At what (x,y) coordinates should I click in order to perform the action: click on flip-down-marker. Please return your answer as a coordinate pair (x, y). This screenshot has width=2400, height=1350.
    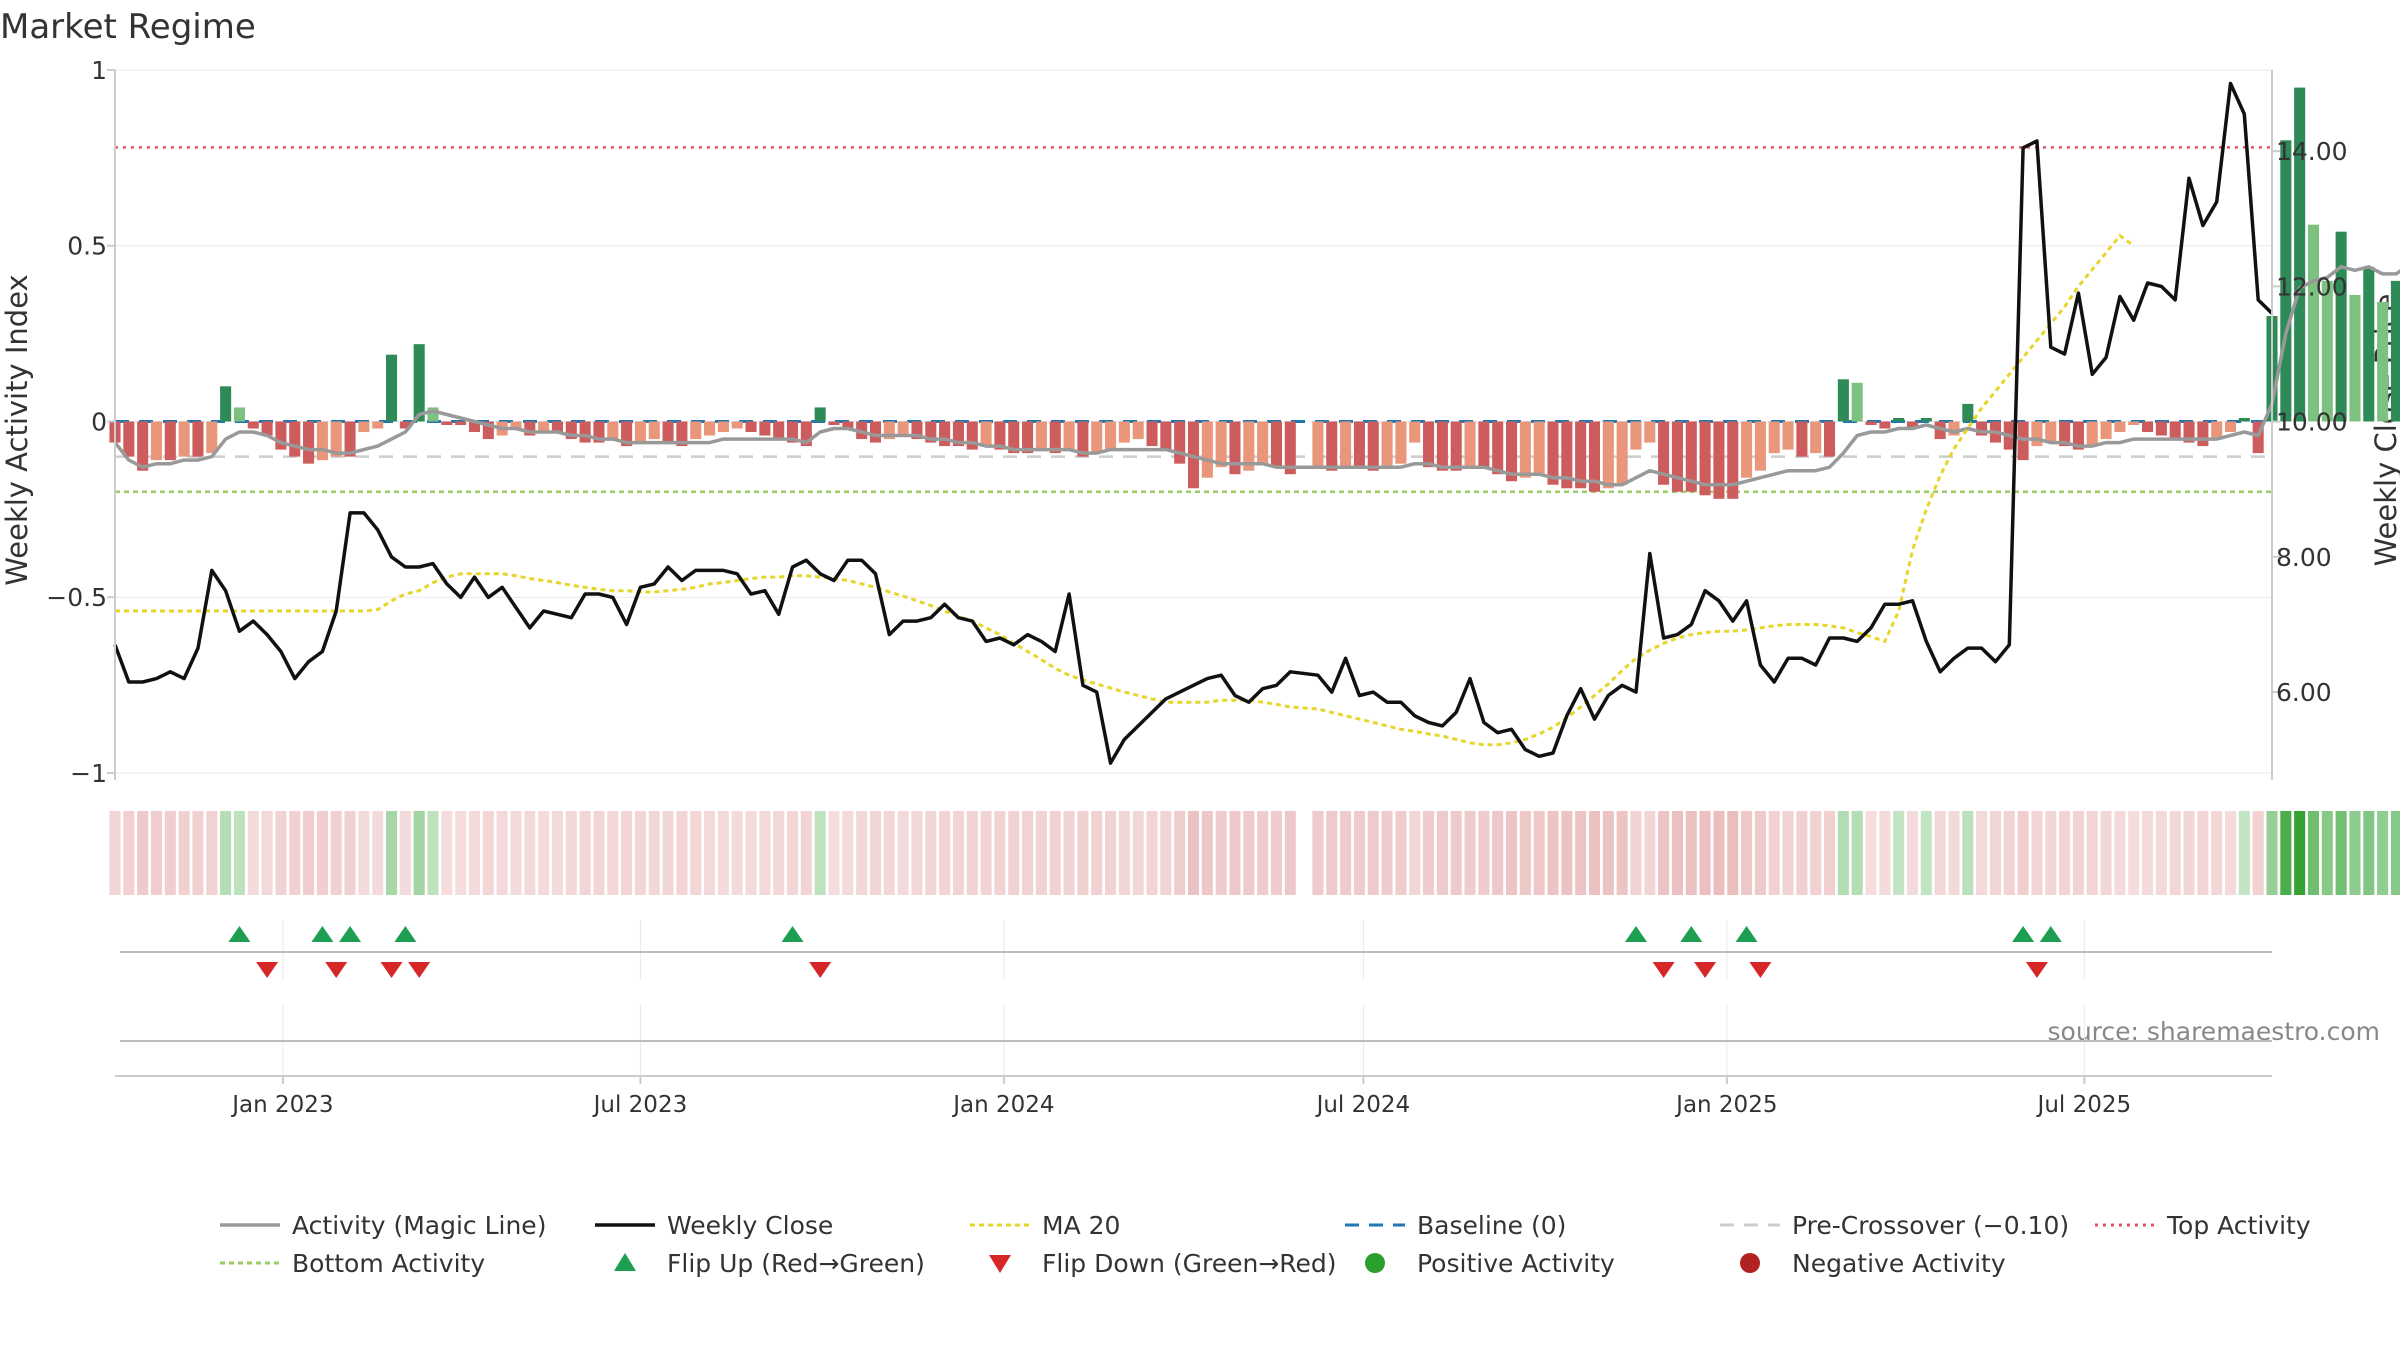
    Looking at the image, I should click on (1705, 970).